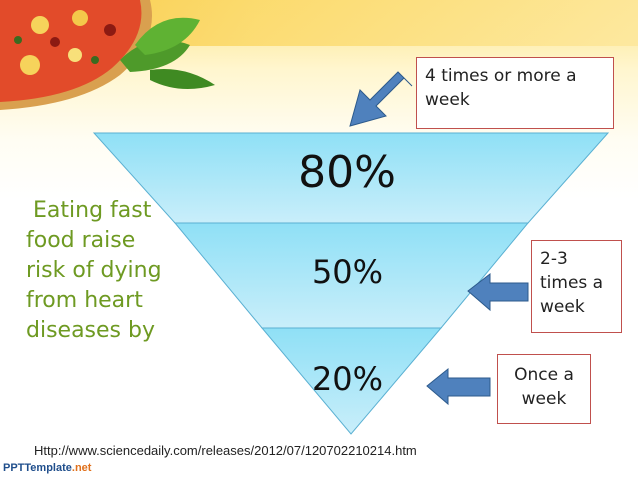 This screenshot has width=638, height=479. Describe the element at coordinates (347, 272) in the screenshot. I see `funnel-label-middle: 50%` at that location.